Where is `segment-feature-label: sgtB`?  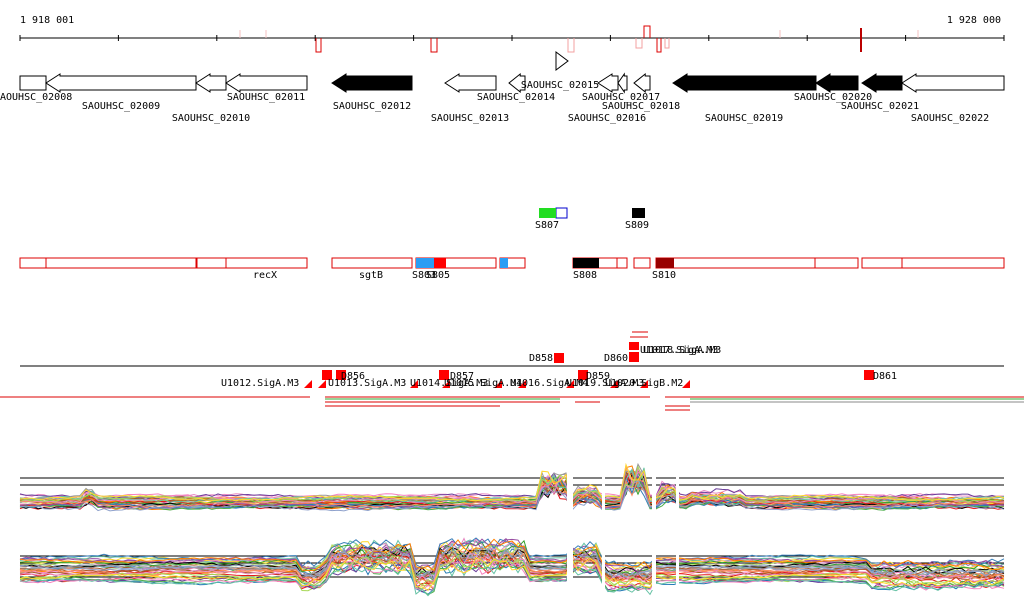 segment-feature-label: sgtB is located at coordinates (371, 275).